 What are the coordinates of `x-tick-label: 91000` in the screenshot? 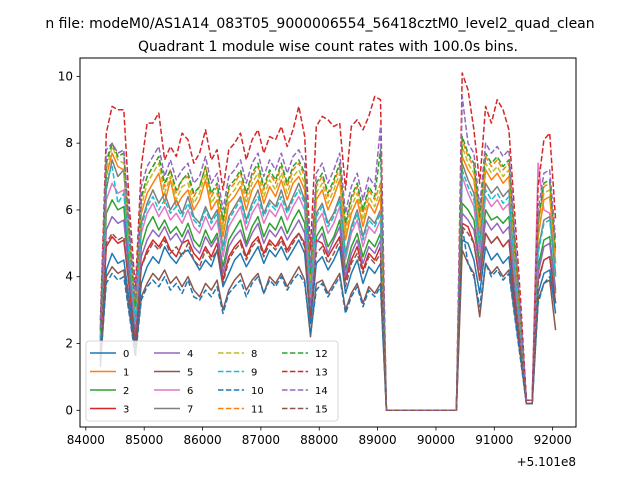 It's located at (494, 440).